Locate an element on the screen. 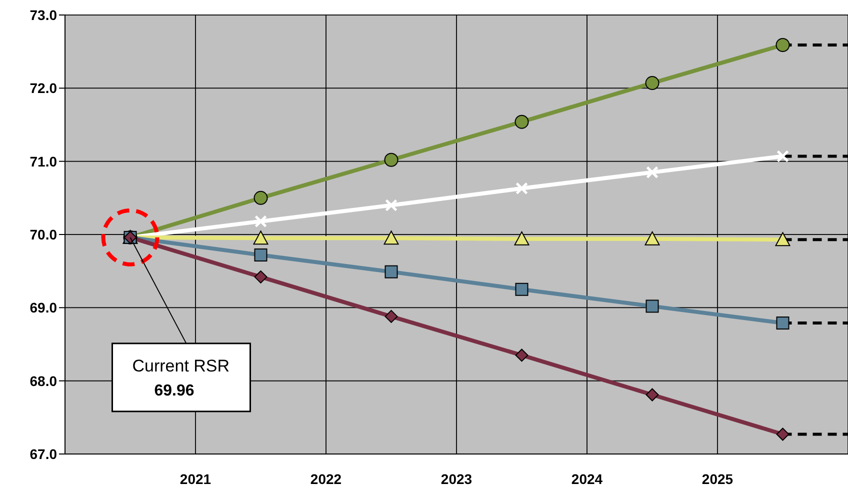 The height and width of the screenshot is (498, 848). y-tick-label: 71.0 is located at coordinates (44, 161).